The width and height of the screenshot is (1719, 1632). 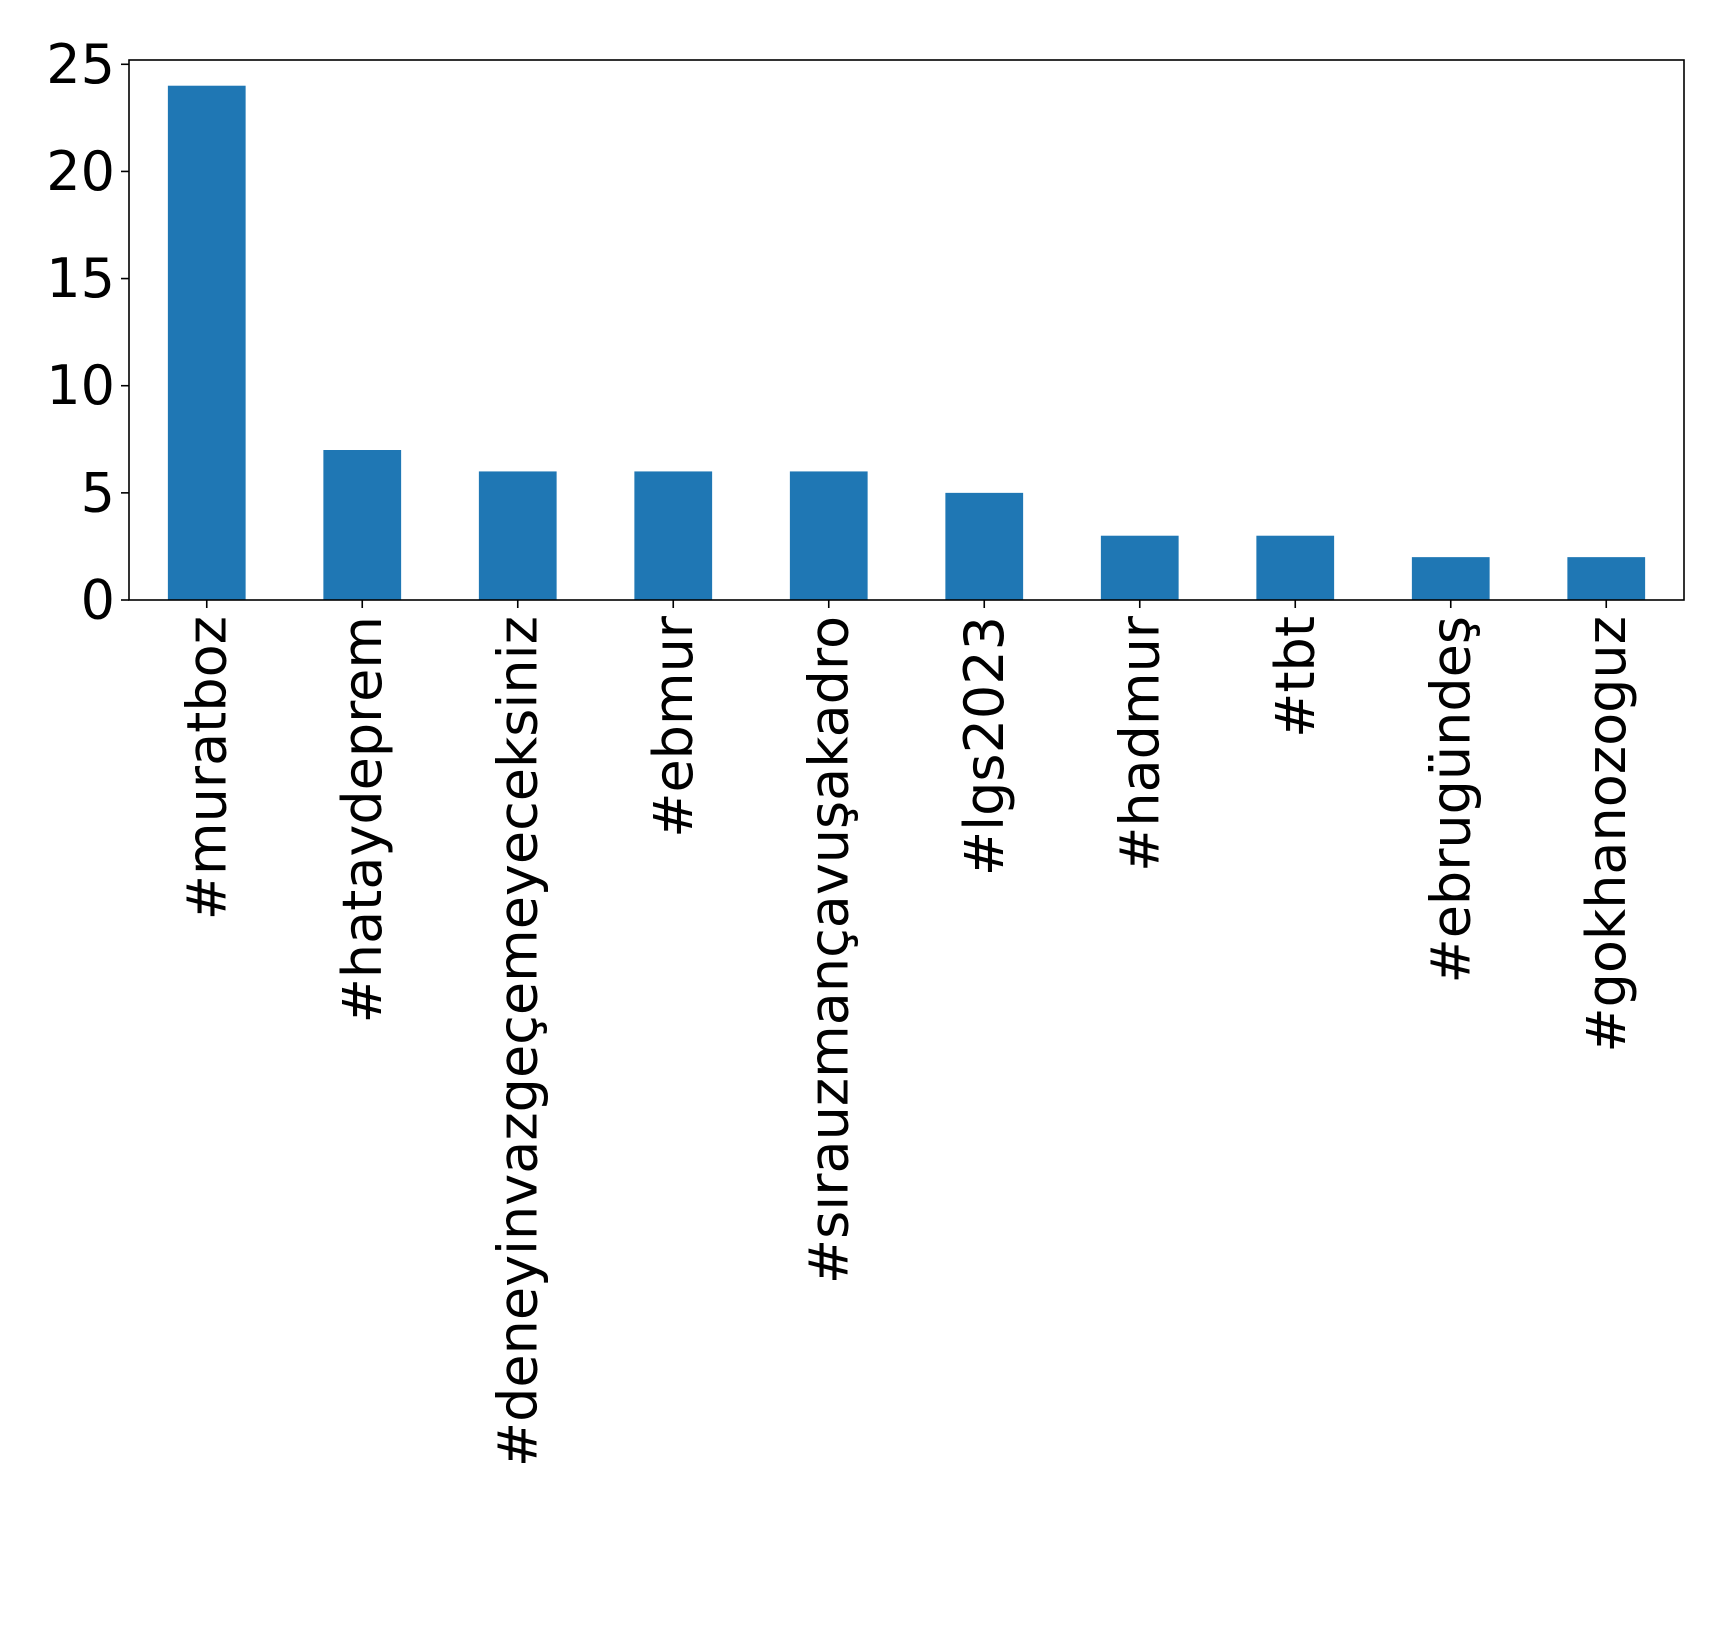 I want to click on y-tick-label: 15, so click(x=80, y=278).